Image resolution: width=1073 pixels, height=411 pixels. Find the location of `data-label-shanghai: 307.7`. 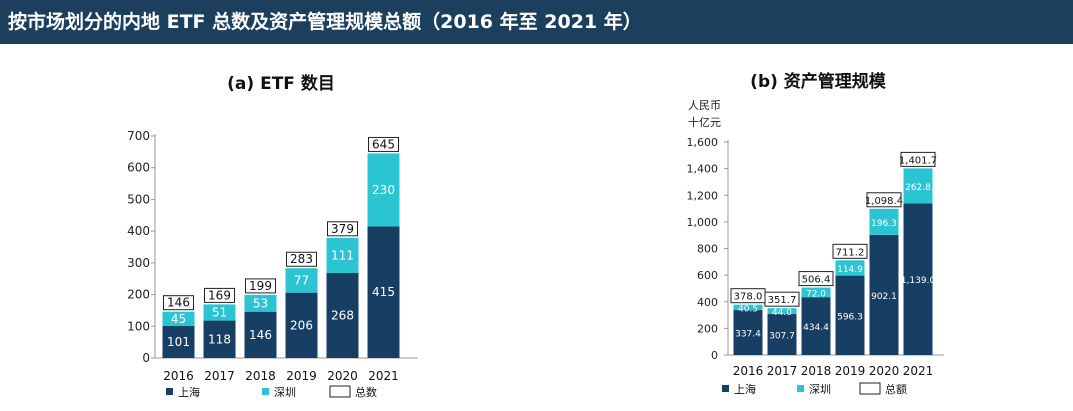

data-label-shanghai: 307.7 is located at coordinates (782, 337).